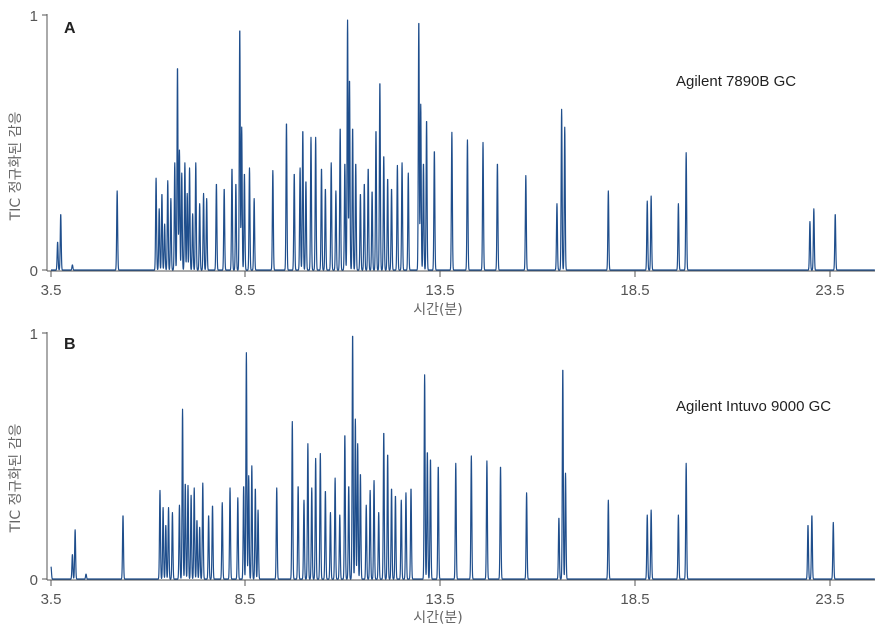  What do you see at coordinates (34, 580) in the screenshot?
I see `panel-b-ytick-label-0: 0` at bounding box center [34, 580].